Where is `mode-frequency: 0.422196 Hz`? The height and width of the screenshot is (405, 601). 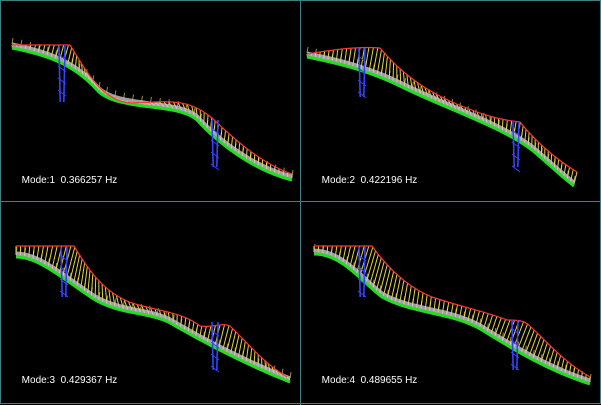
mode-frequency: 0.422196 Hz is located at coordinates (389, 180).